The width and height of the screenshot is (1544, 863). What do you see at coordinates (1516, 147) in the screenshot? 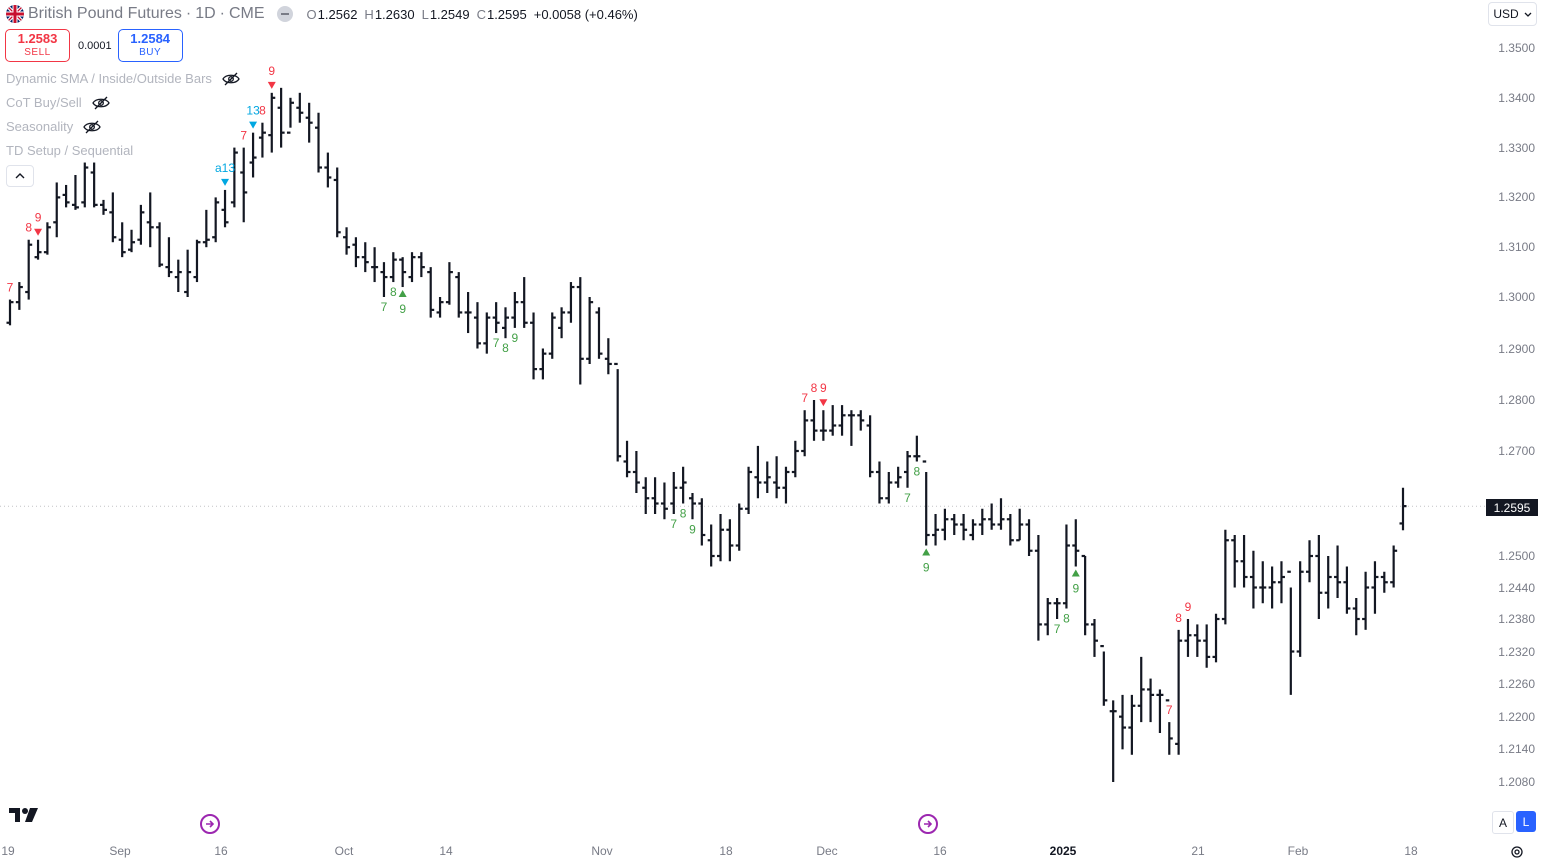
I see `price-tick: 1.3300` at bounding box center [1516, 147].